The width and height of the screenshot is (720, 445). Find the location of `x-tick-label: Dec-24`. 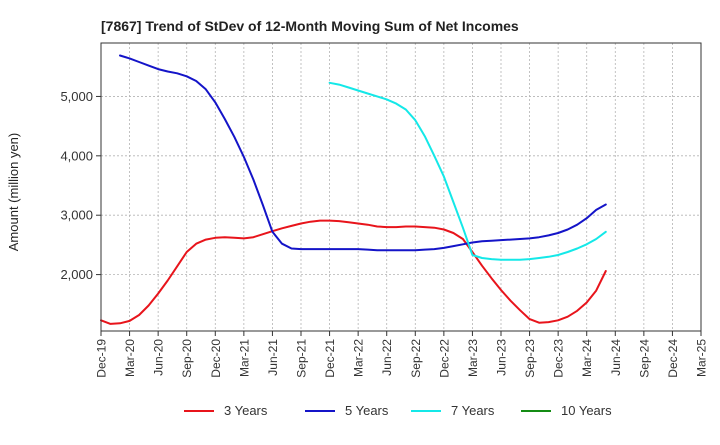

x-tick-label: Dec-24 is located at coordinates (673, 358).